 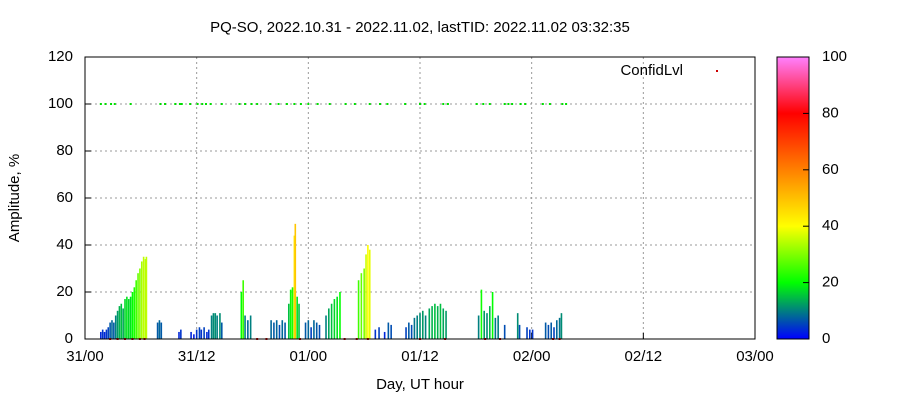 I want to click on y-tick-label: 40, so click(x=64, y=244).